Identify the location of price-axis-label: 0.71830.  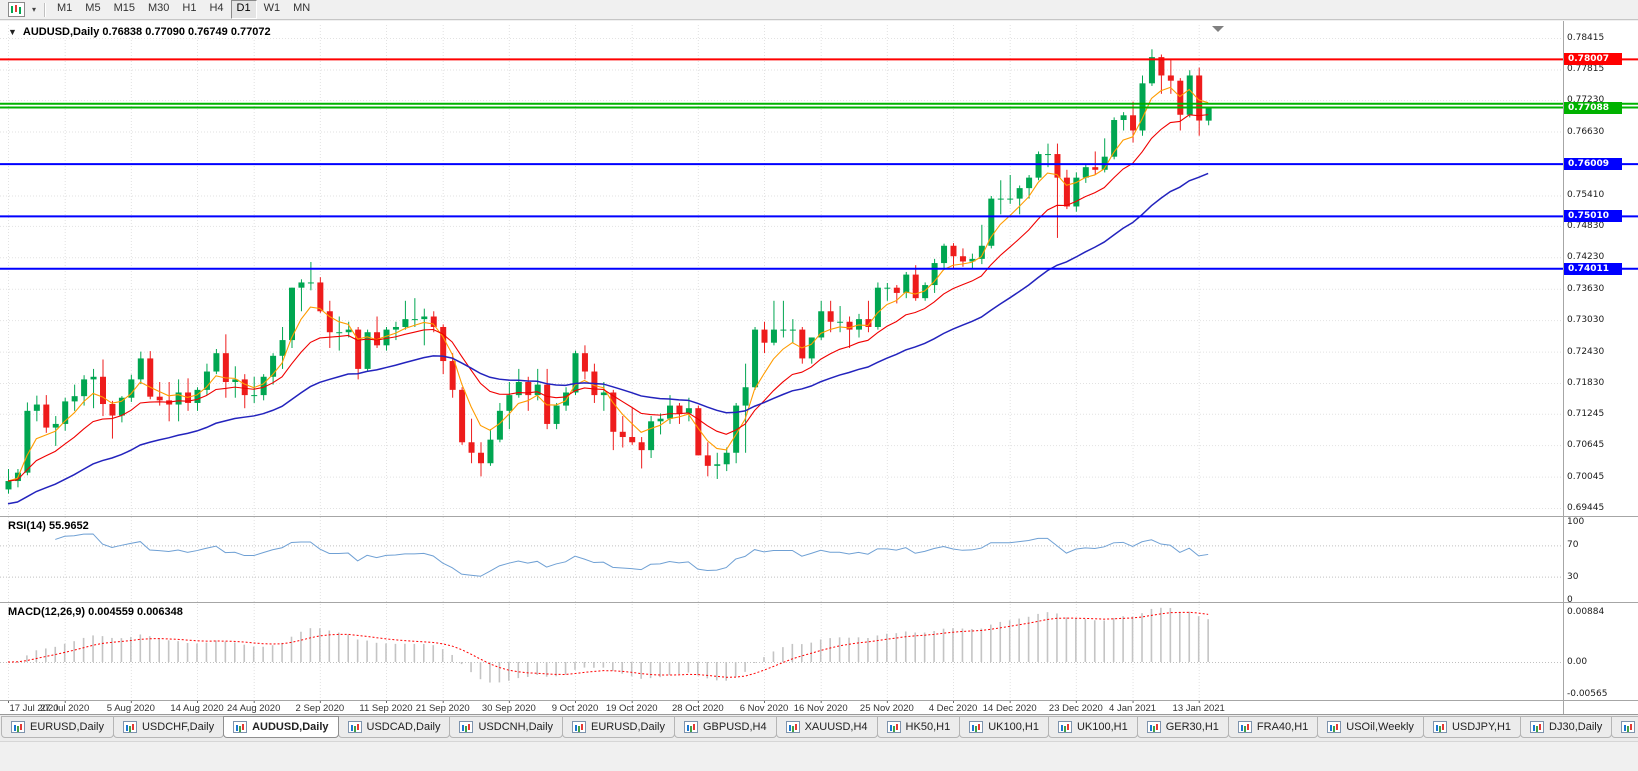
(1586, 383).